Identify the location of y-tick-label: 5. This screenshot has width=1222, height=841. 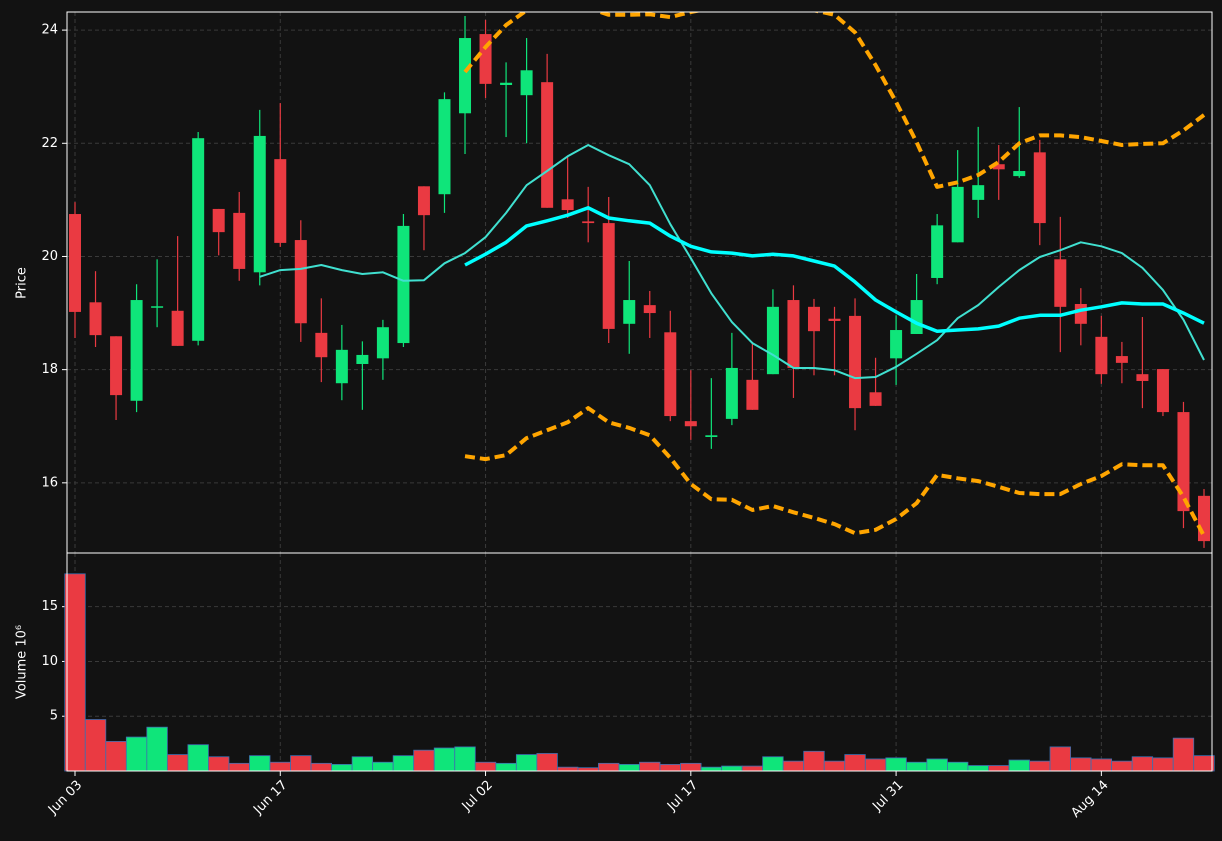
(54, 716).